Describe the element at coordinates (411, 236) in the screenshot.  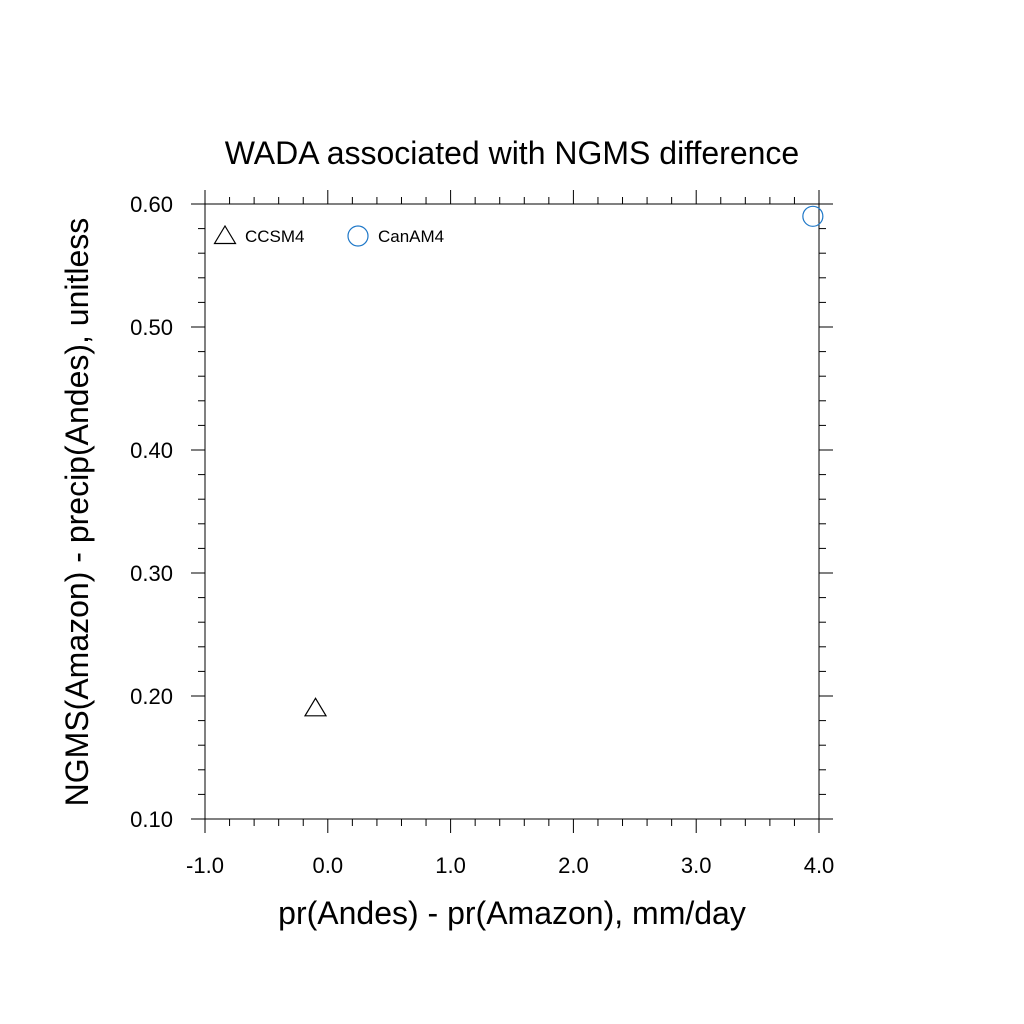
I see `legend-label: CanAM4` at that location.